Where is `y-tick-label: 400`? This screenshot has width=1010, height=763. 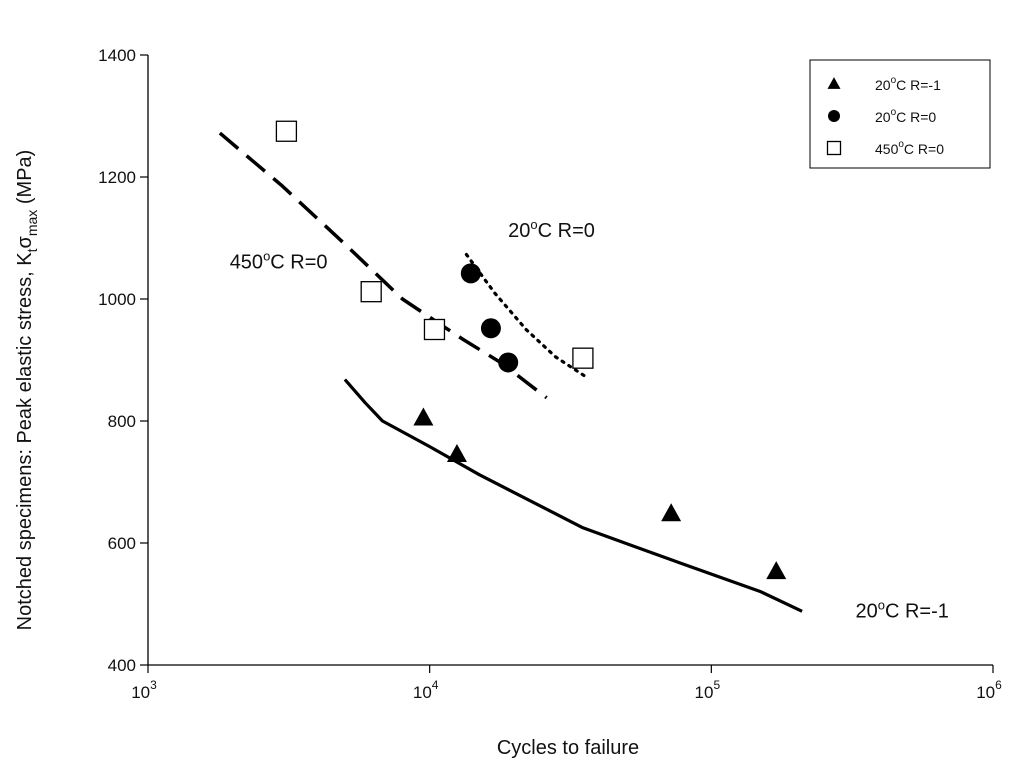 y-tick-label: 400 is located at coordinates (122, 665).